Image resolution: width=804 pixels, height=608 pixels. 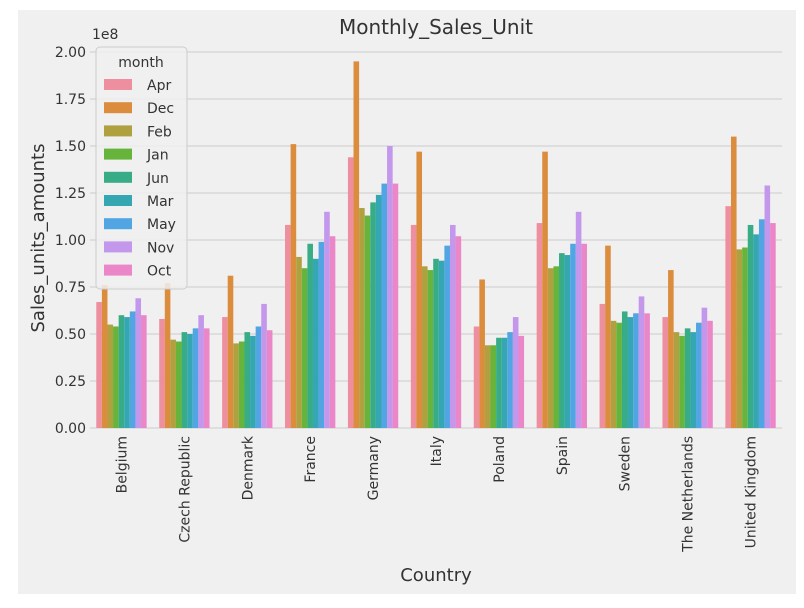 What do you see at coordinates (311, 459) in the screenshot?
I see `x-tick-label: France` at bounding box center [311, 459].